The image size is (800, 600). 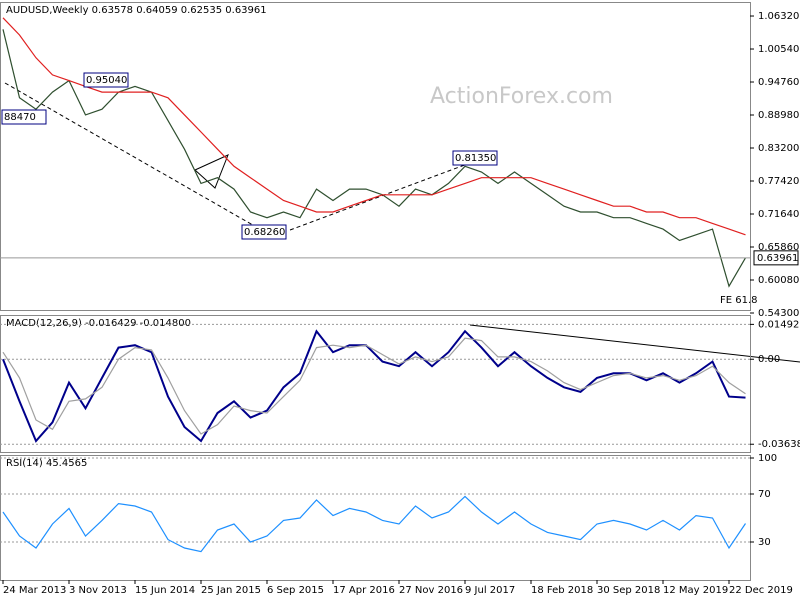 What do you see at coordinates (778, 49) in the screenshot?
I see `y-tick-label: 1.00540` at bounding box center [778, 49].